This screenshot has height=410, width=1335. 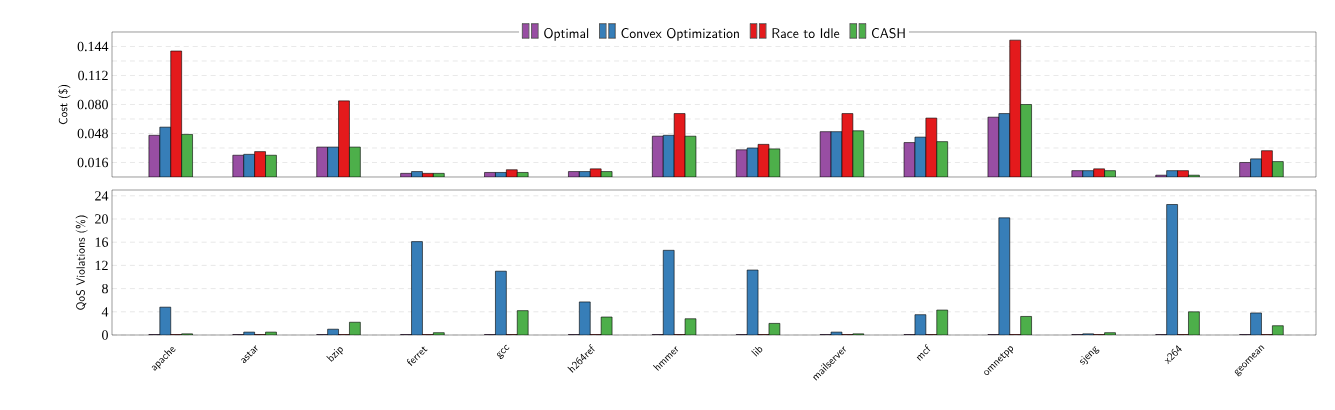 I want to click on legend-label: Race to Idle, so click(x=806, y=33).